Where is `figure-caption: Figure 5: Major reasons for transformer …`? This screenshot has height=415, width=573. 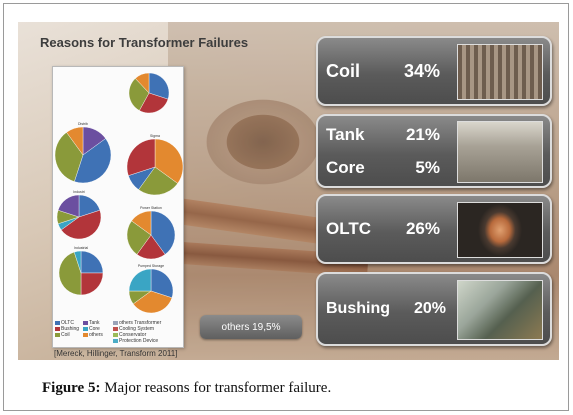 figure-caption: Figure 5: Major reasons for transformer … is located at coordinates (186, 388).